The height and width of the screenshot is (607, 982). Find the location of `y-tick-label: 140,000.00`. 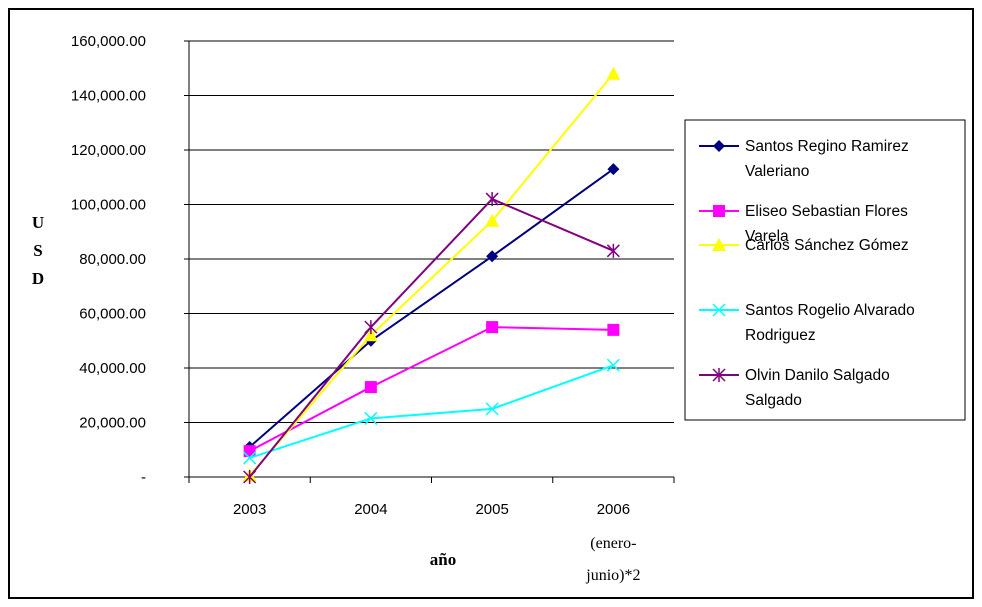

y-tick-label: 140,000.00 is located at coordinates (108, 96).